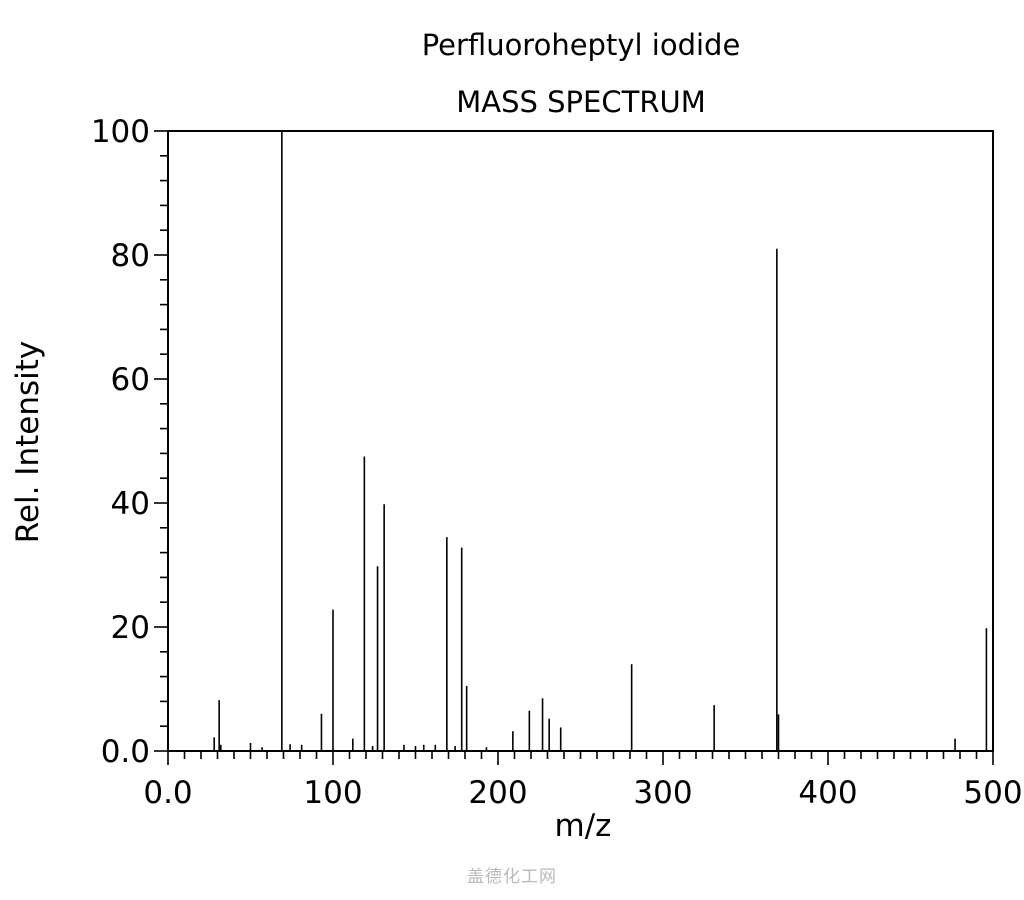  What do you see at coordinates (512, 877) in the screenshot?
I see `watermark-text: 盖德化工网` at bounding box center [512, 877].